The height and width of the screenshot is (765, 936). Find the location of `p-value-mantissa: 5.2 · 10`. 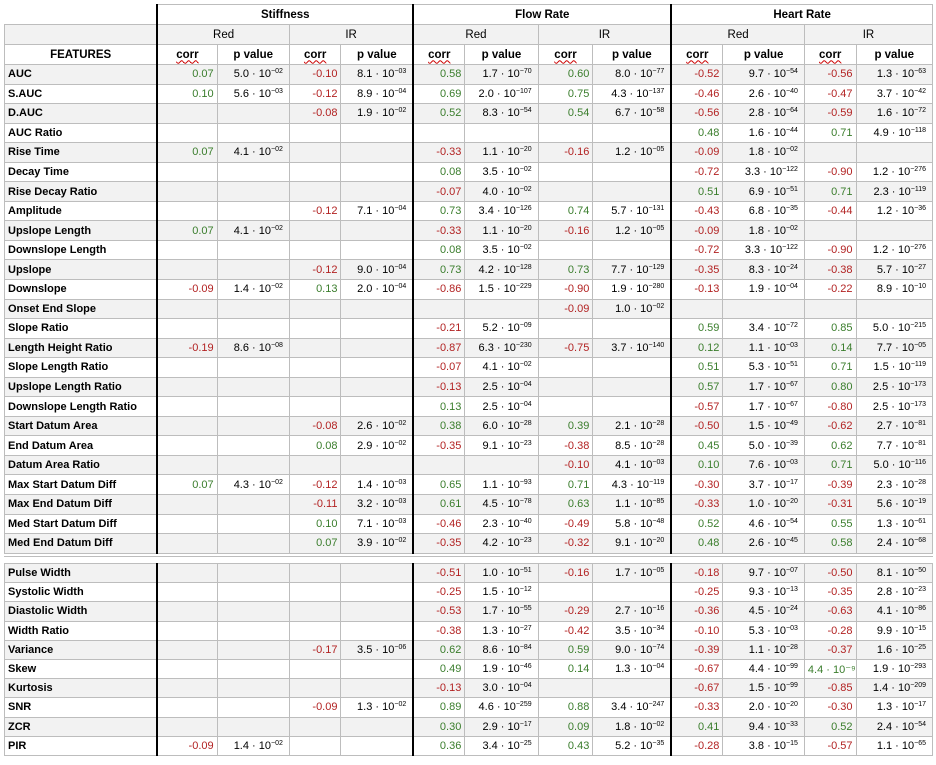

p-value-mantissa: 5.2 · 10 is located at coordinates (501, 328).